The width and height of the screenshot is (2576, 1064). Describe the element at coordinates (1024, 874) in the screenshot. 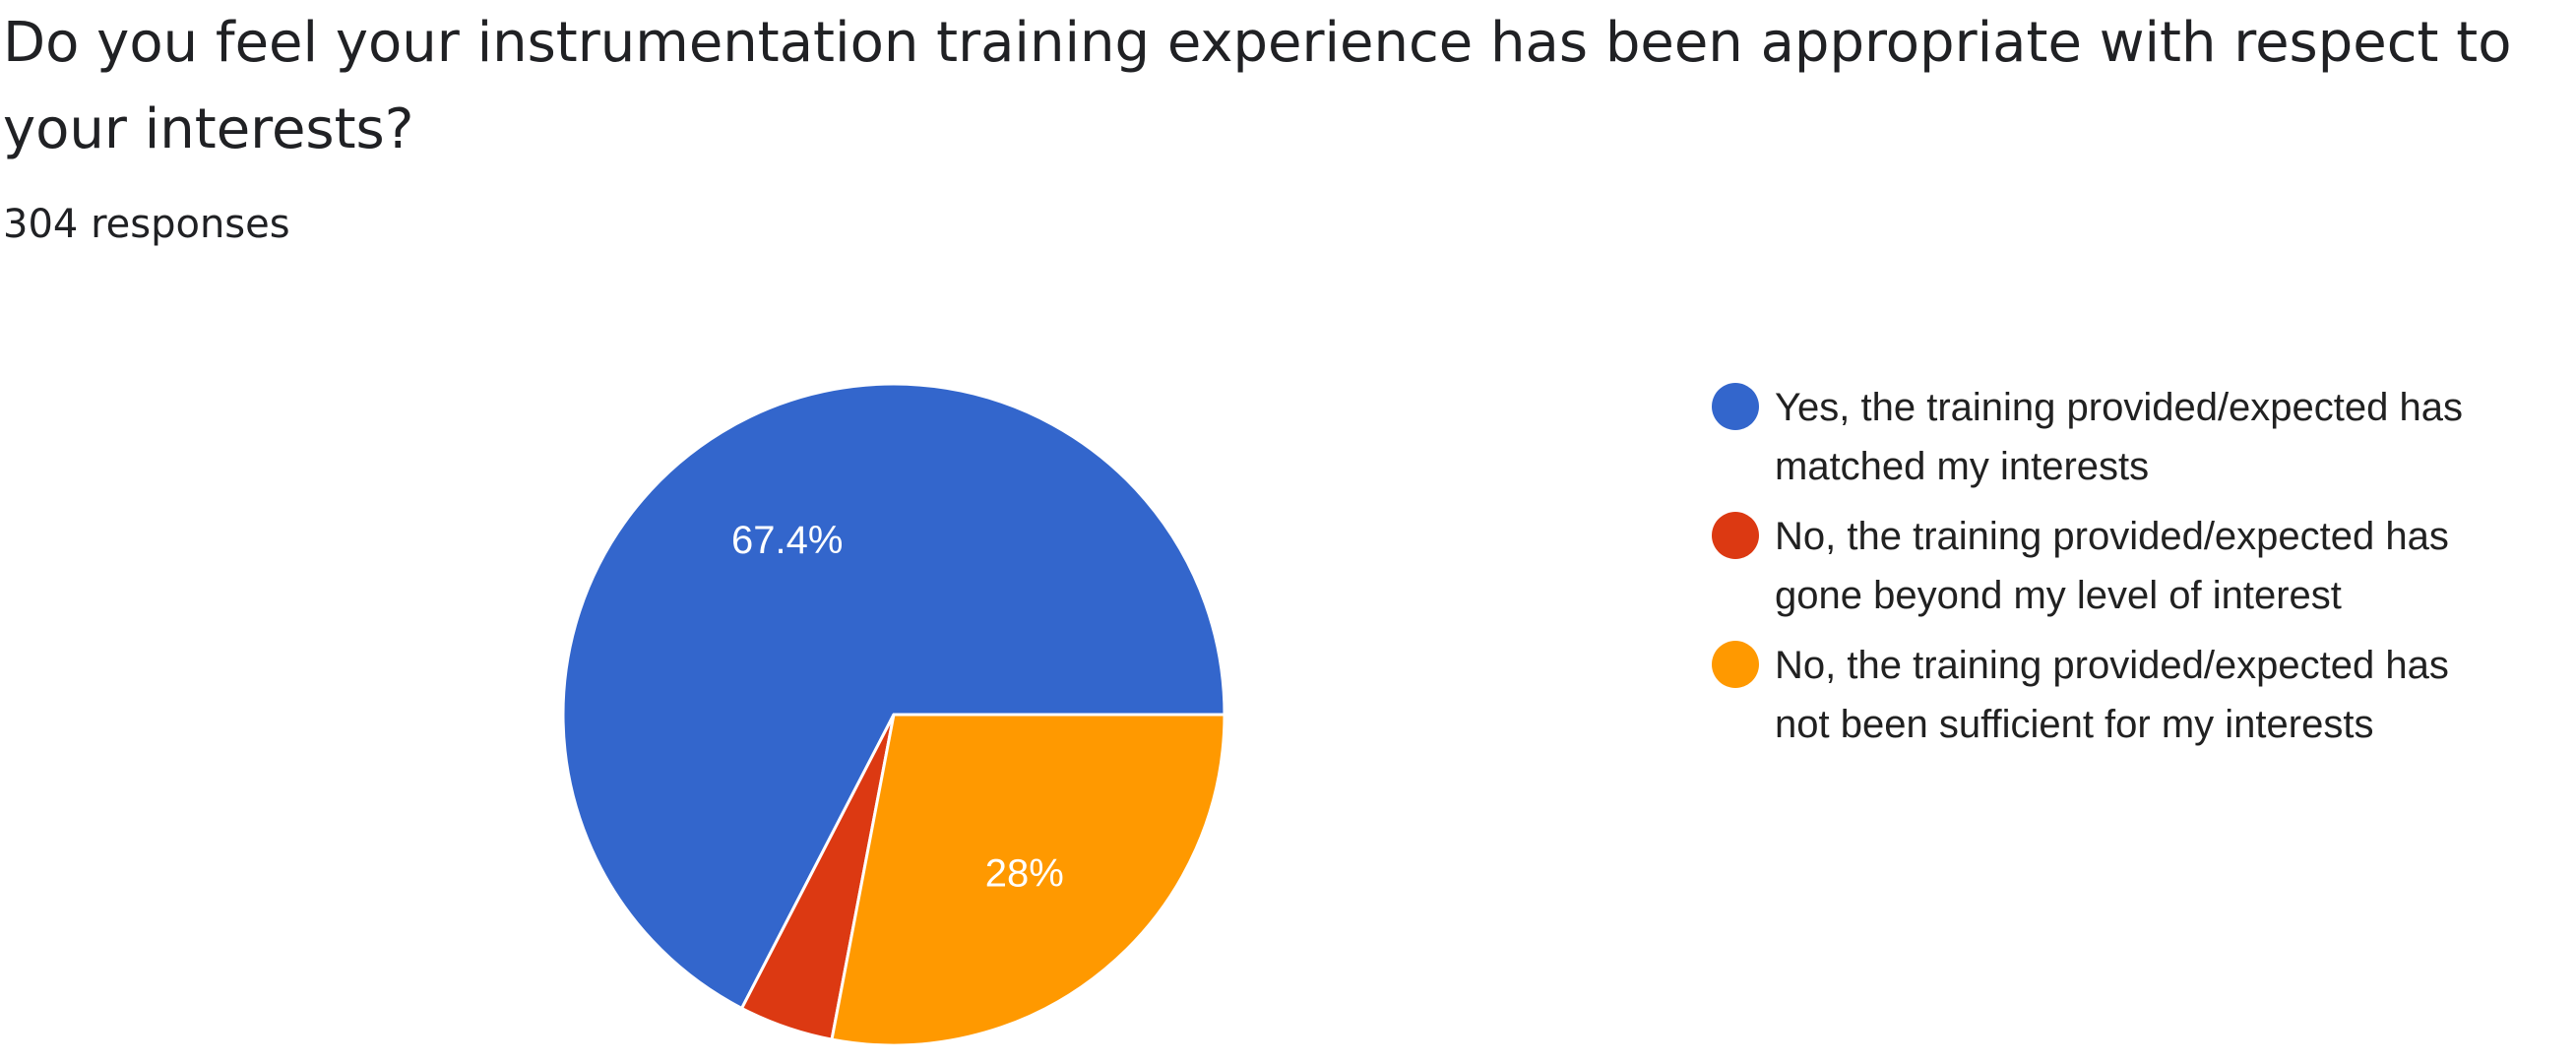

I see `pie-slice-label-3: 28%` at that location.